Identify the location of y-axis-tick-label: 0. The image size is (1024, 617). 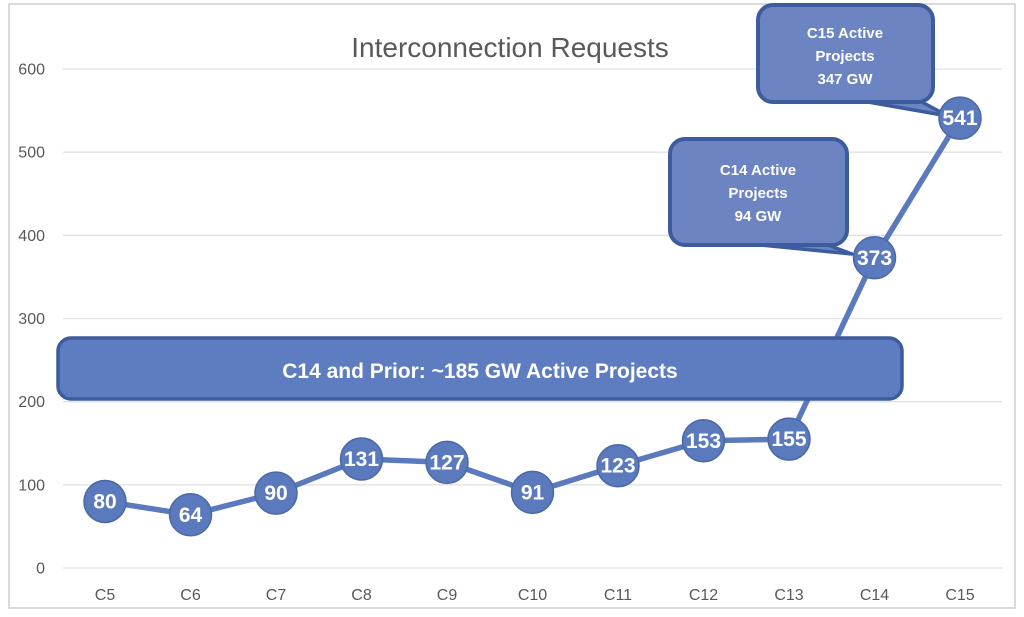
(40, 569).